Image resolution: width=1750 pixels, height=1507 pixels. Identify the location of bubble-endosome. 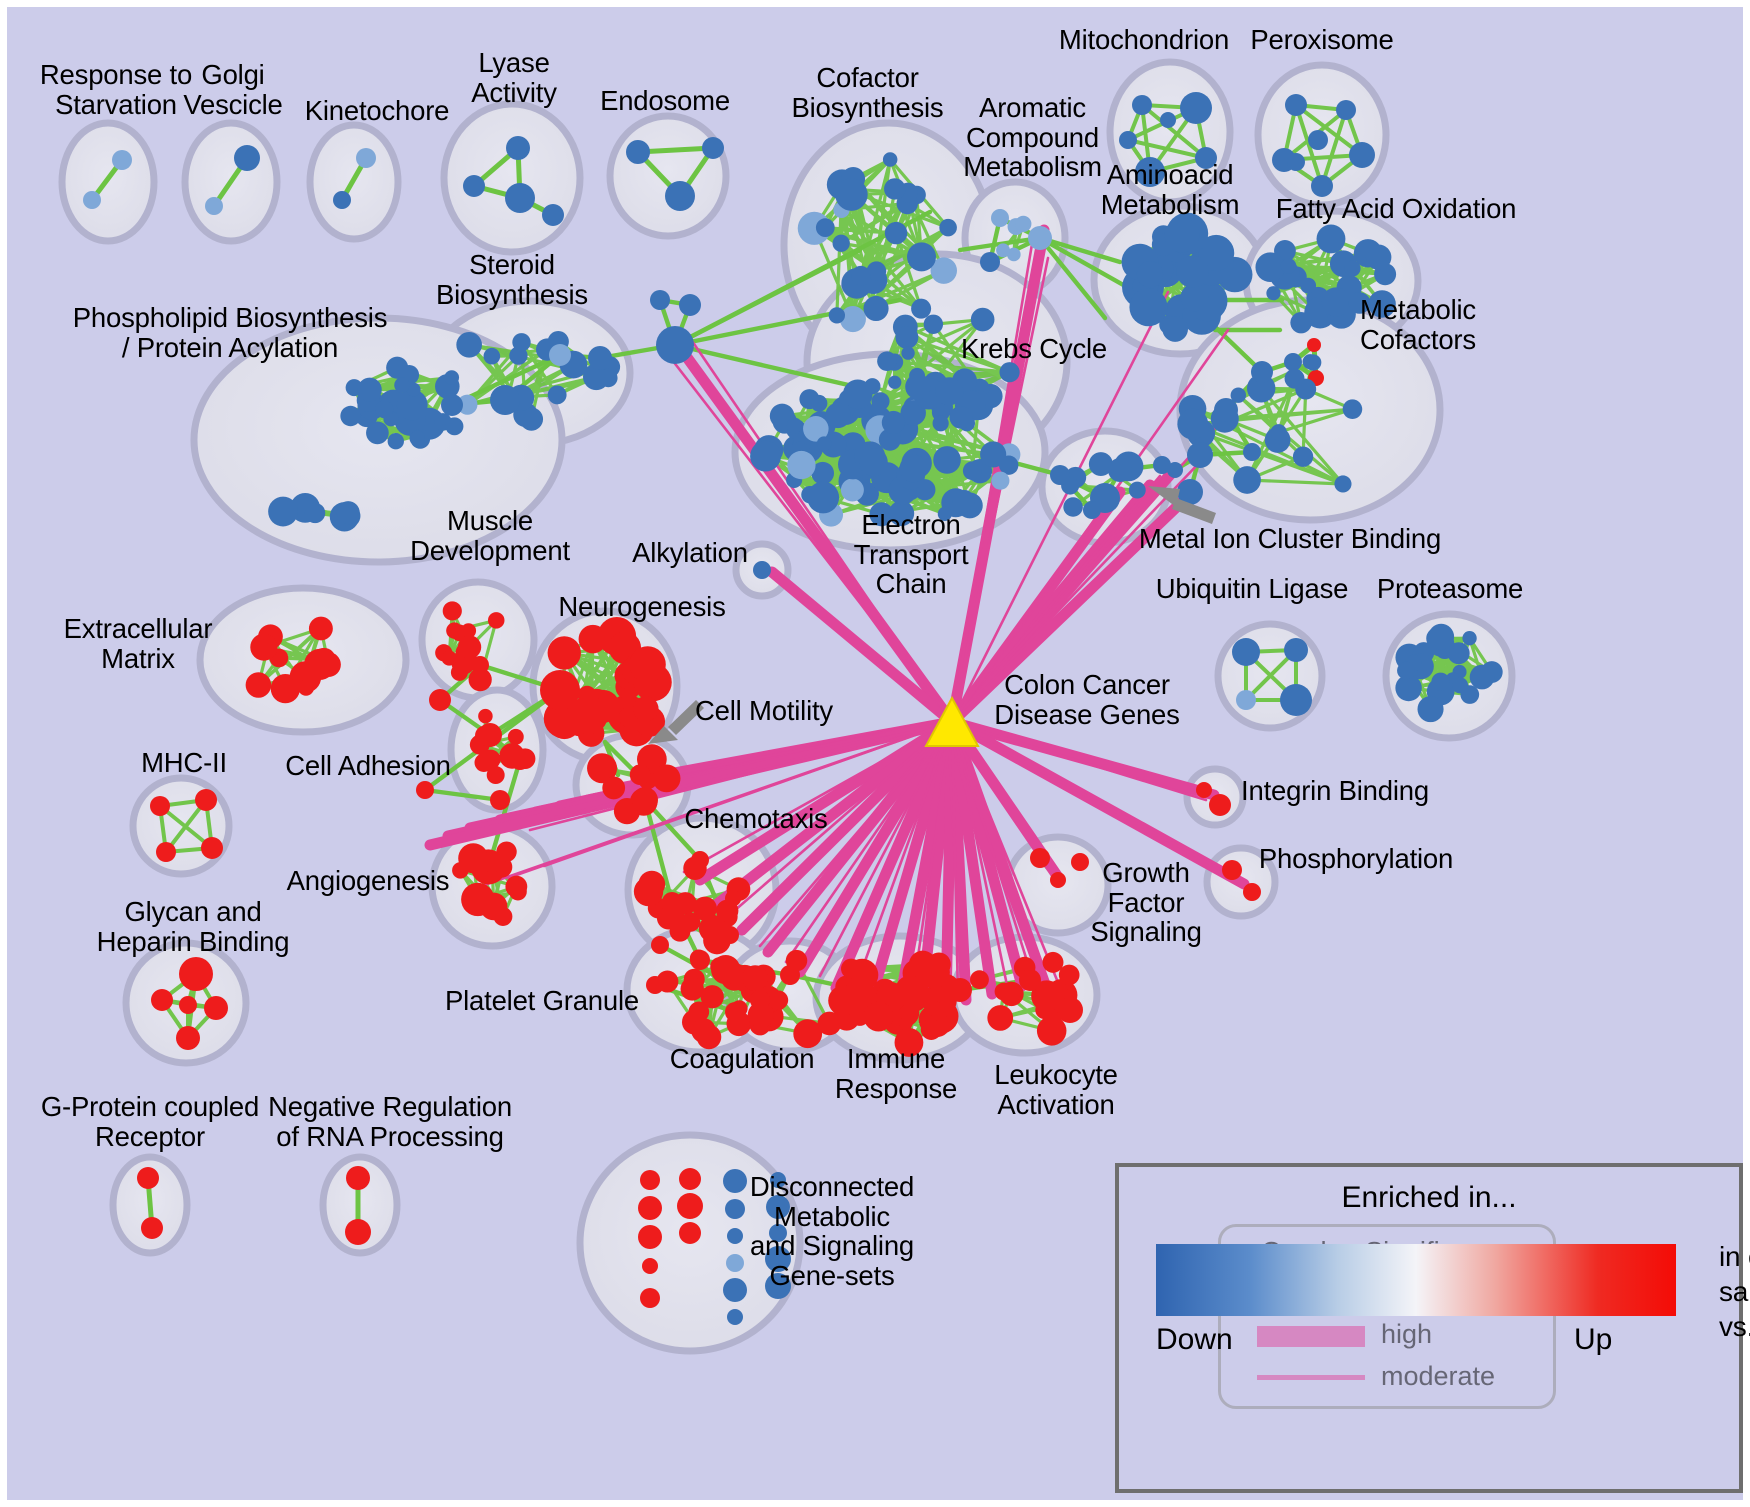
(668, 176).